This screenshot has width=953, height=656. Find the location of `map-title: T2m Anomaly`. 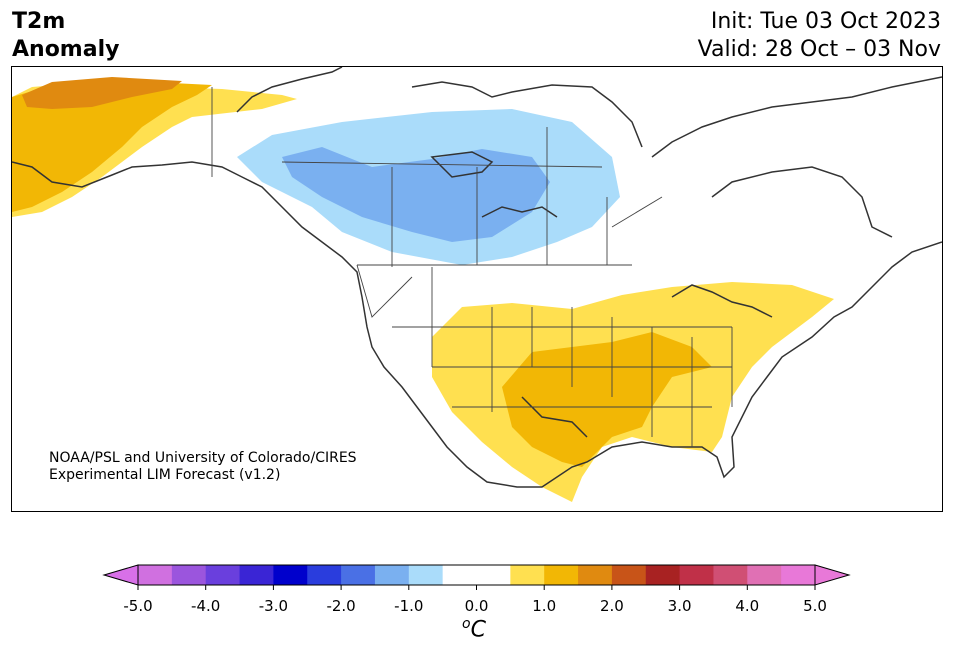

map-title: T2m Anomaly is located at coordinates (65, 36).